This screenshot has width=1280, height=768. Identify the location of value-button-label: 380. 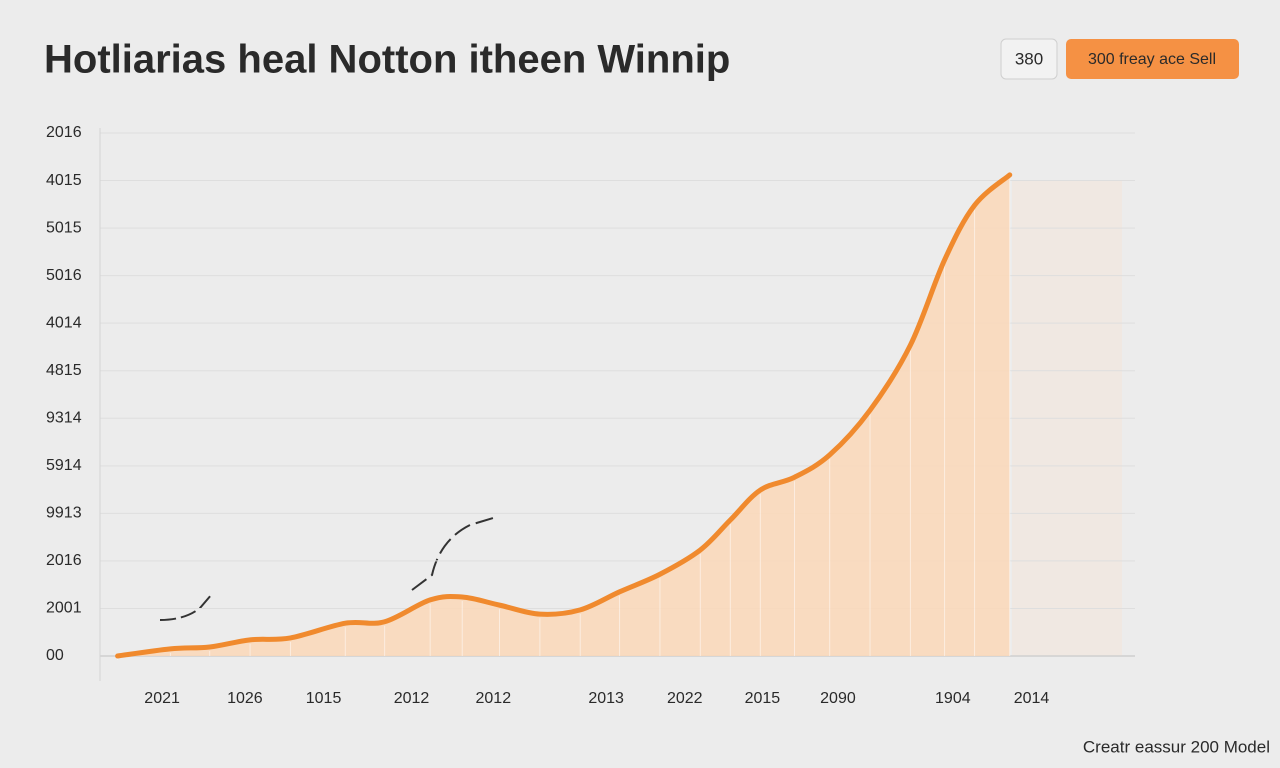
(1029, 58).